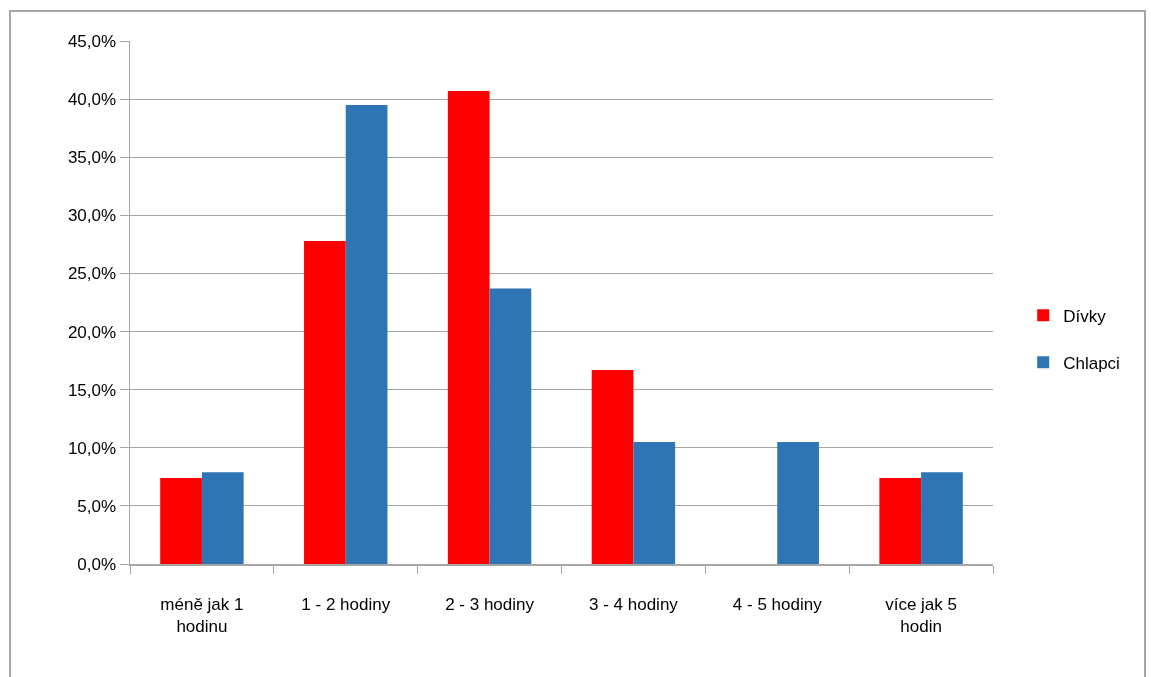 This screenshot has width=1151, height=677. What do you see at coordinates (490, 604) in the screenshot?
I see `x-tick-label: 2 - 3 hodiny` at bounding box center [490, 604].